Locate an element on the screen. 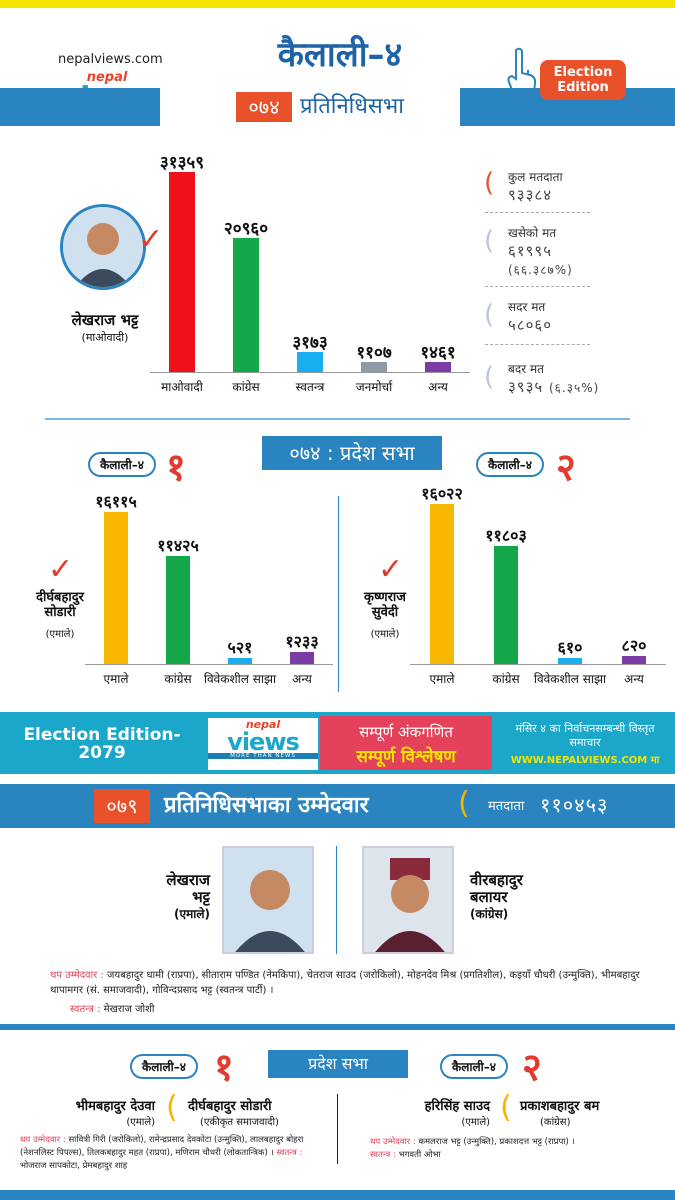 This screenshot has height=1200, width=675. constituency-tag-1: कैलाली–४ is located at coordinates (122, 464).